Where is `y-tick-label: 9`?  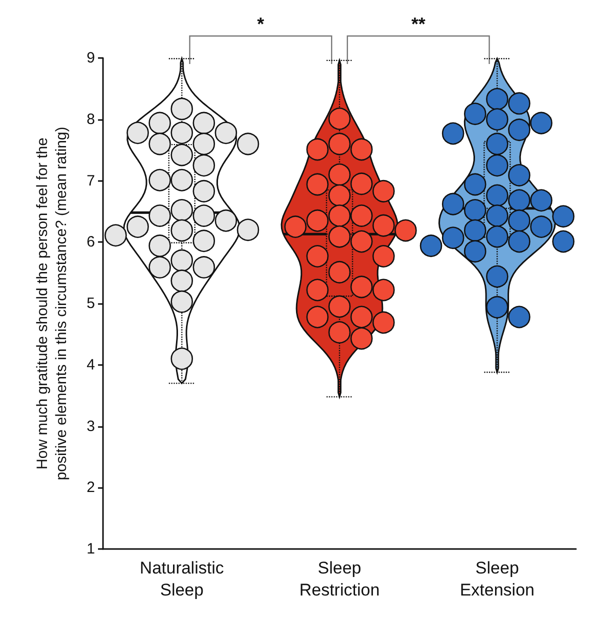
y-tick-label: 9 is located at coordinates (90, 58).